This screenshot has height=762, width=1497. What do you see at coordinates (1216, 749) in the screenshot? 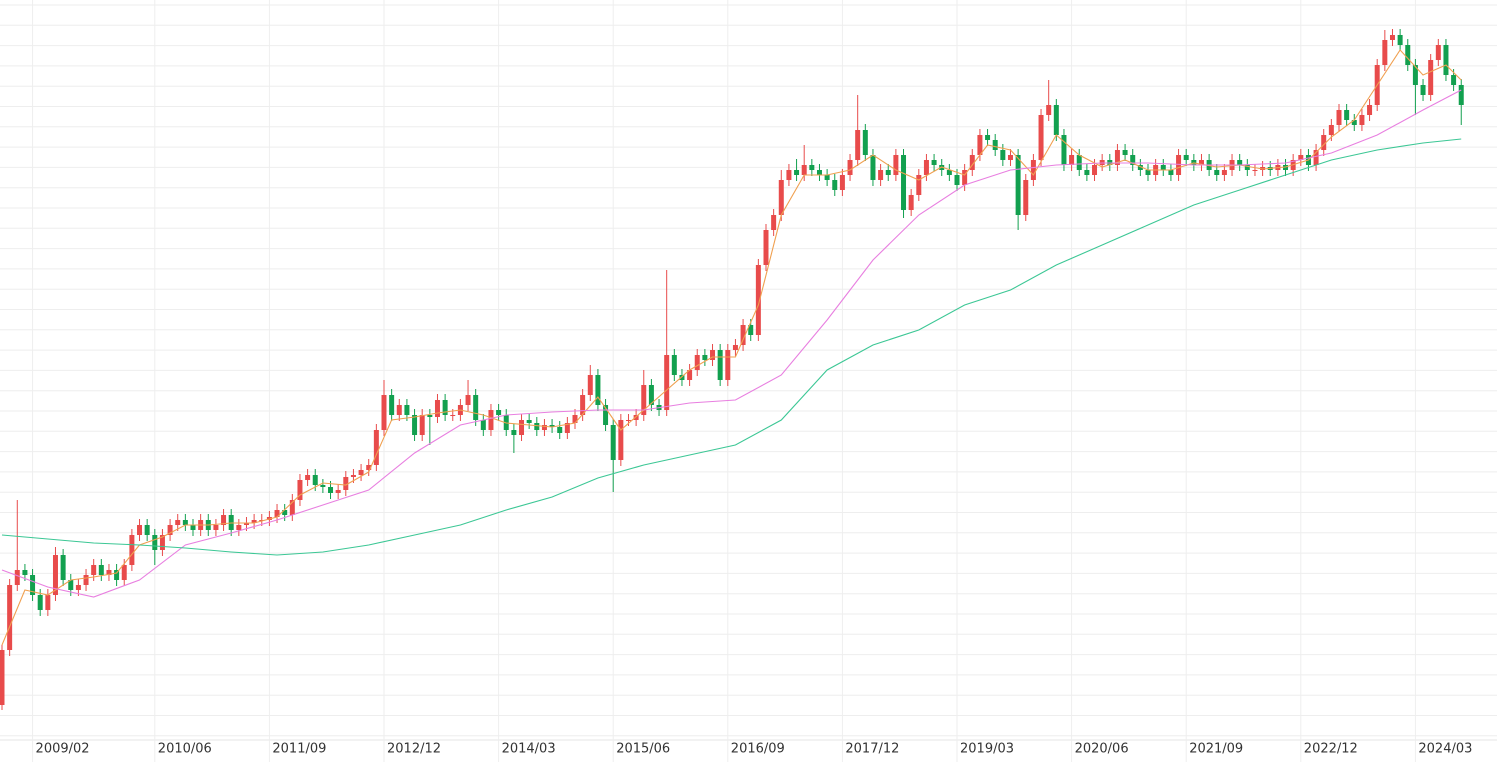
I see `x-tick-label: 2021/09` at bounding box center [1216, 749].